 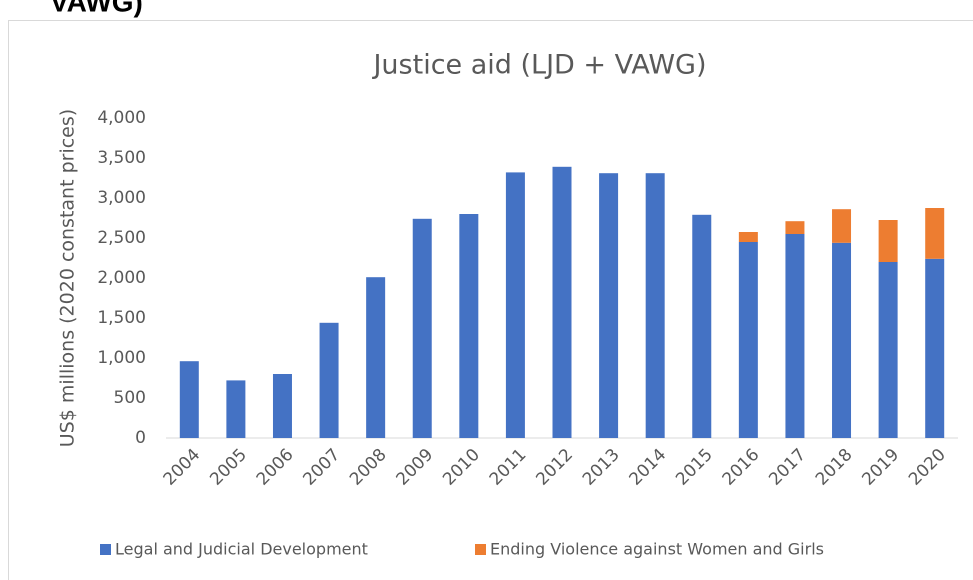 I want to click on y-tick-label: 3,000, so click(x=121, y=198).